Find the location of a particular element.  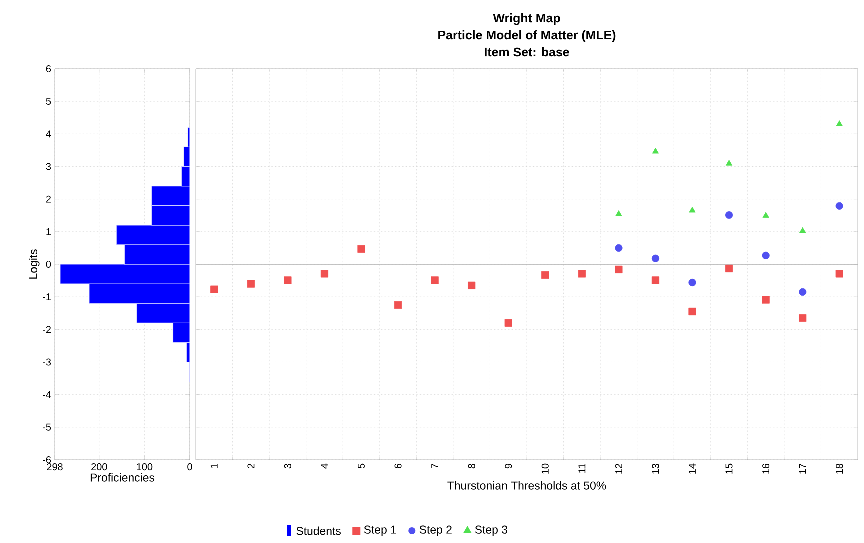

x-tick-label: 2 is located at coordinates (251, 466).